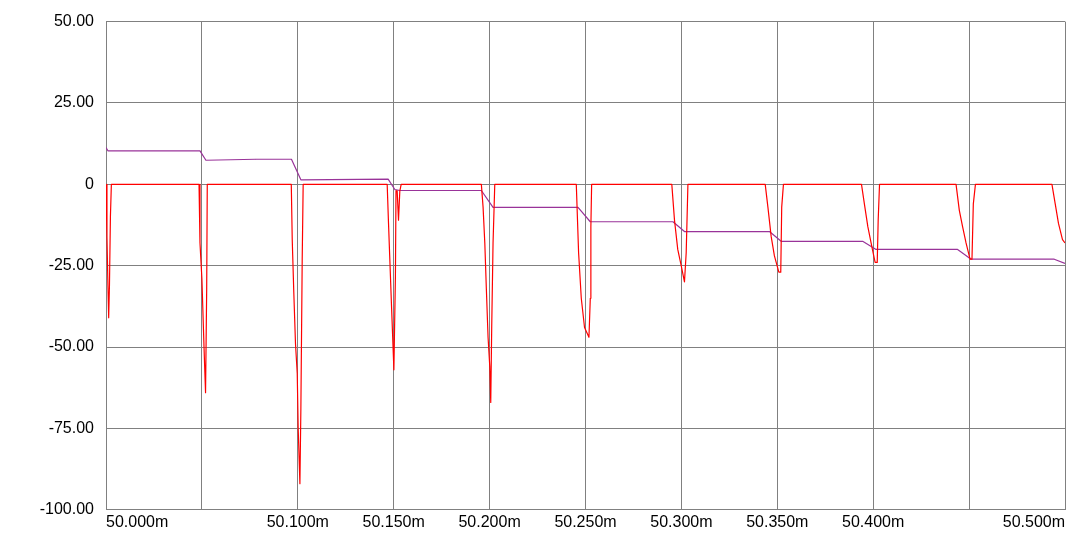 The width and height of the screenshot is (1075, 535). I want to click on x-tick-label: 50.100m, so click(297, 521).